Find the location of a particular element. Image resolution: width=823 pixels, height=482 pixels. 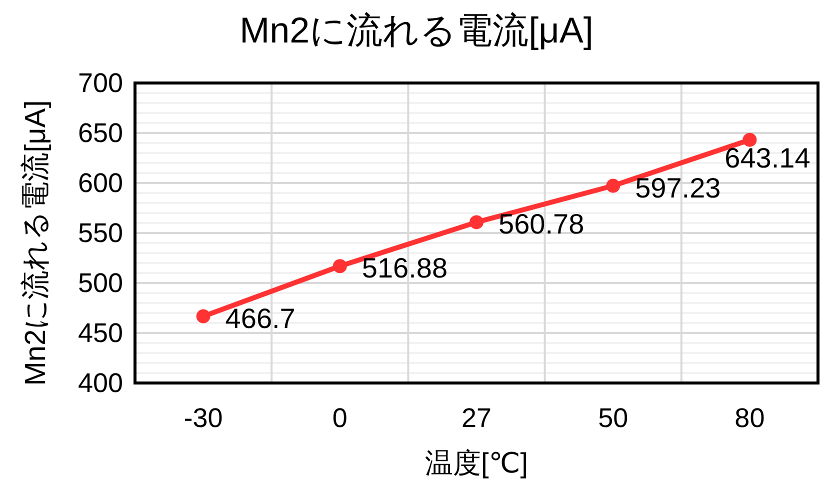

data-label: 466.7 is located at coordinates (260, 318).